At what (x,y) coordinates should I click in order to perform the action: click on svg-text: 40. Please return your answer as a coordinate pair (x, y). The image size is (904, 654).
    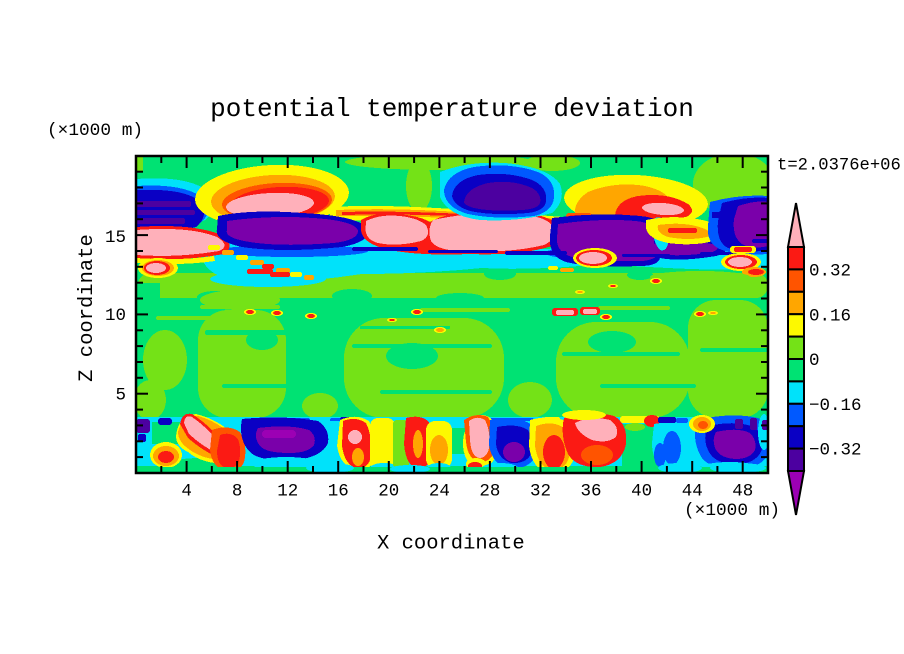
    Looking at the image, I should click on (641, 492).